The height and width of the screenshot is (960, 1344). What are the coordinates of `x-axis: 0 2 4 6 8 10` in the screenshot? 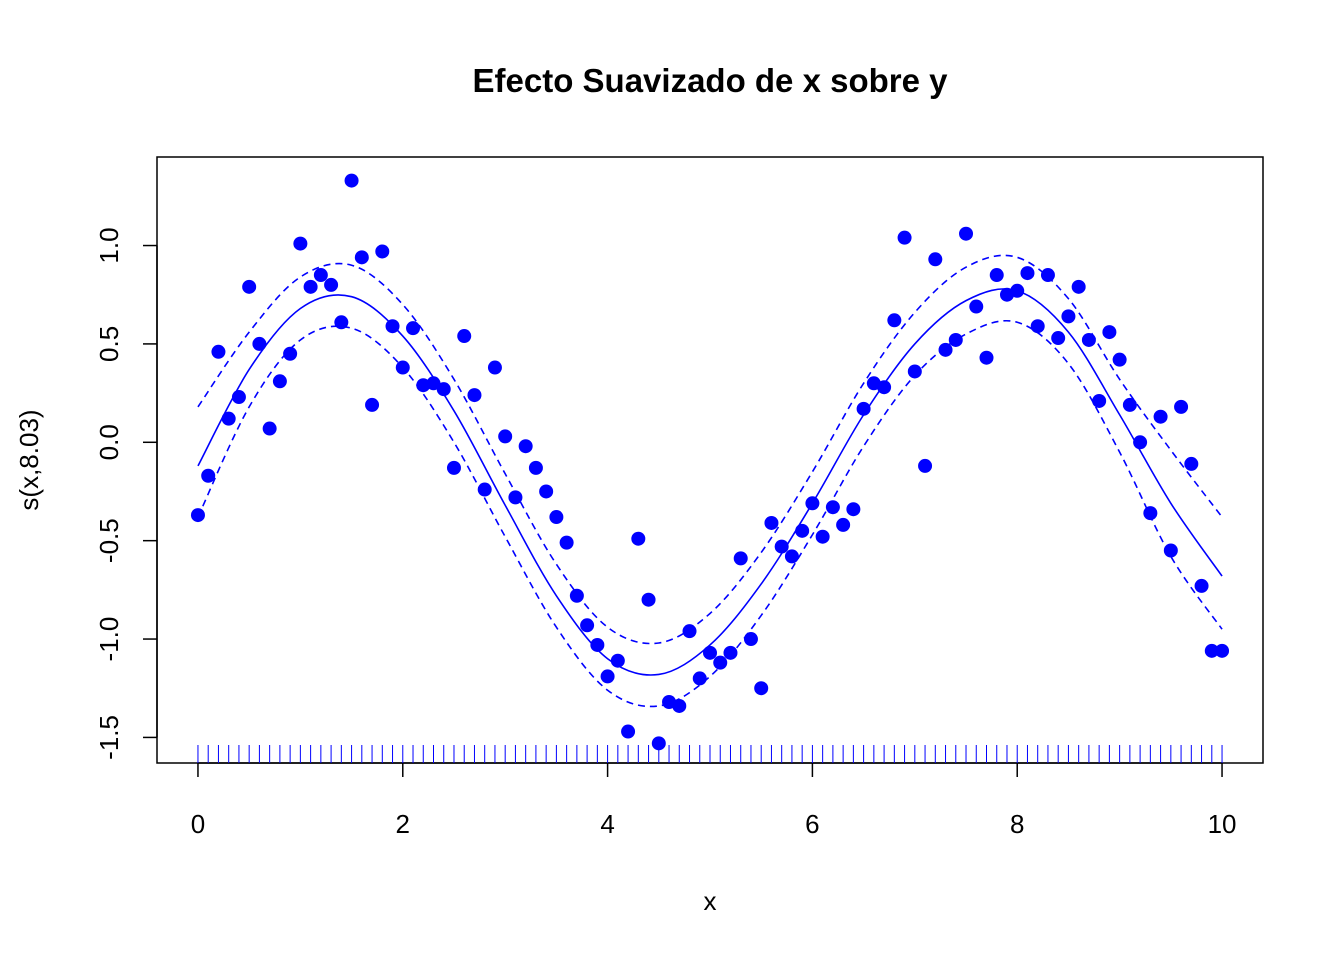 It's located at (714, 800).